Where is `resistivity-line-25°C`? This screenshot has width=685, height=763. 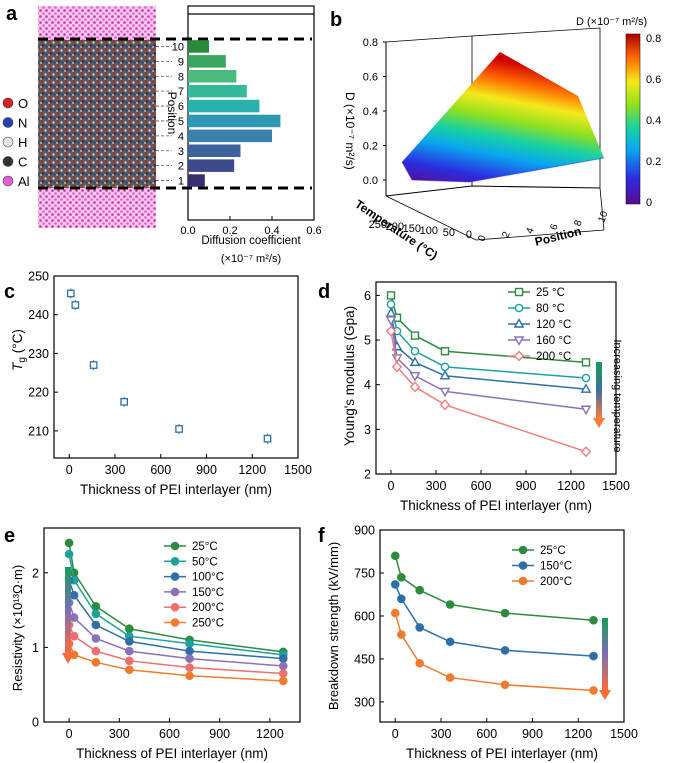
resistivity-line-25°C is located at coordinates (176, 597).